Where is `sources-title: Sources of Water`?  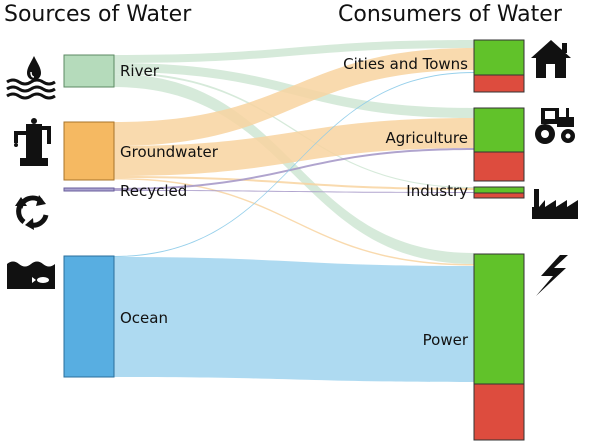
sources-title: Sources of Water is located at coordinates (98, 14).